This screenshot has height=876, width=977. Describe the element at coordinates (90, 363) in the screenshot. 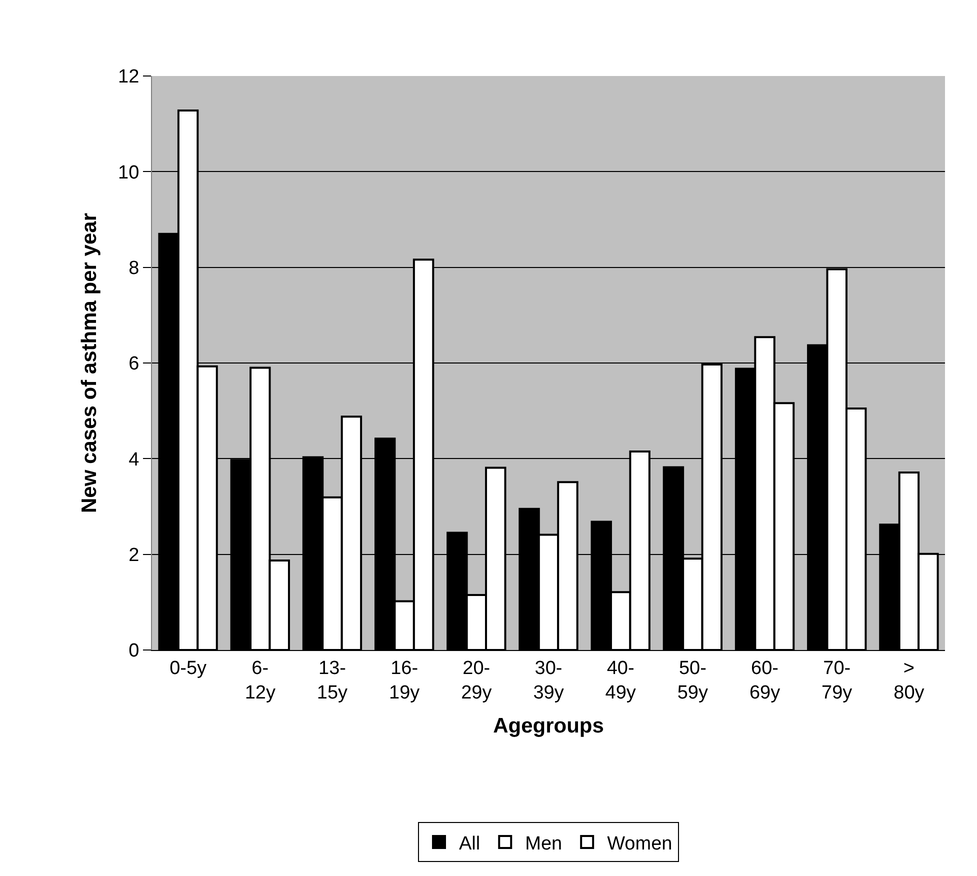

I see `y-axis-title: New cases of asthma per year` at that location.